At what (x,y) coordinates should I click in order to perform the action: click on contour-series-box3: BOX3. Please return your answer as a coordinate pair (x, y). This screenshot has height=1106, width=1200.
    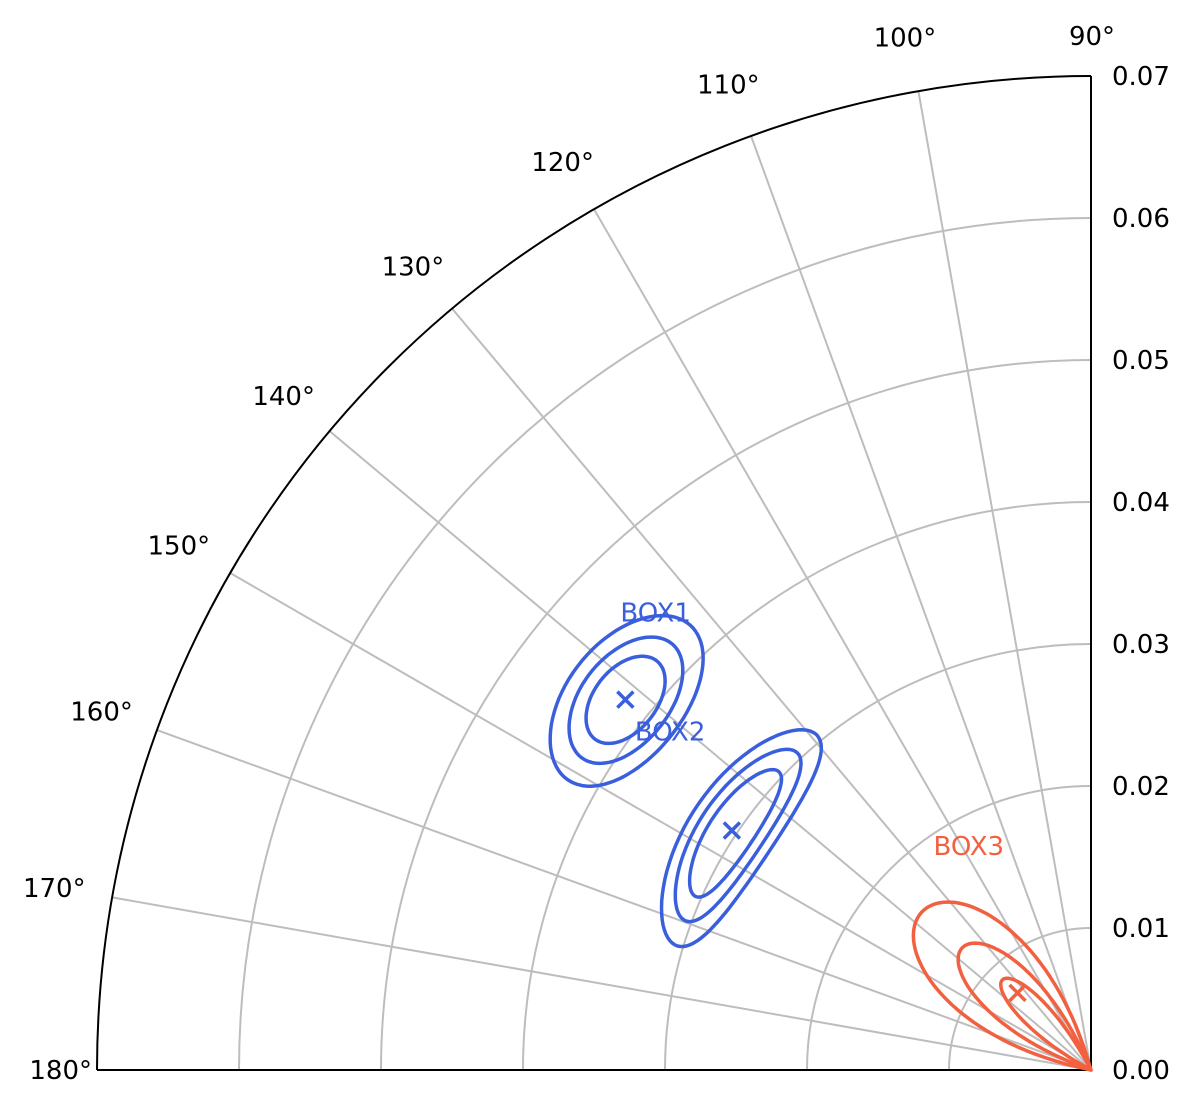
    Looking at the image, I should click on (1002, 952).